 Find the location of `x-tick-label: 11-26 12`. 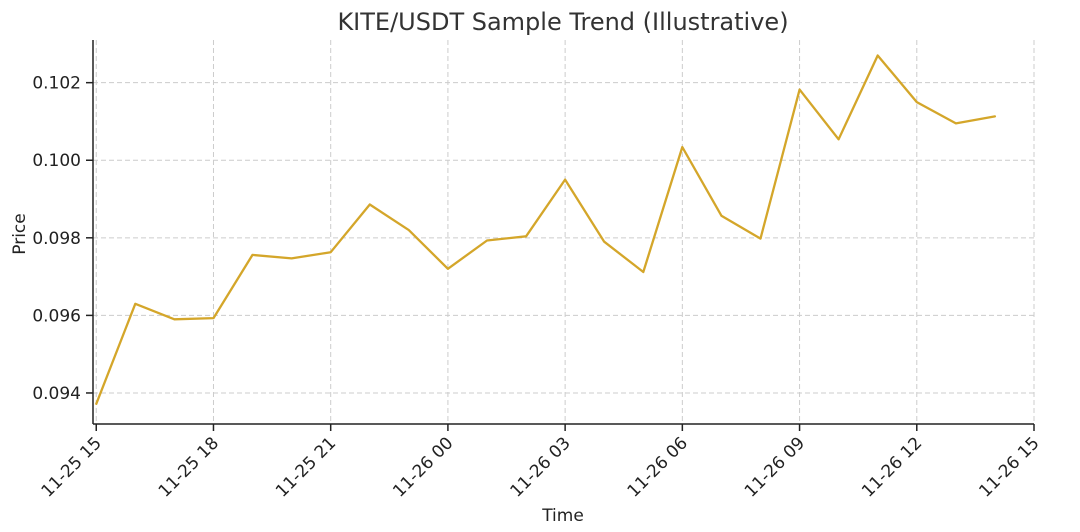

x-tick-label: 11-26 12 is located at coordinates (892, 467).